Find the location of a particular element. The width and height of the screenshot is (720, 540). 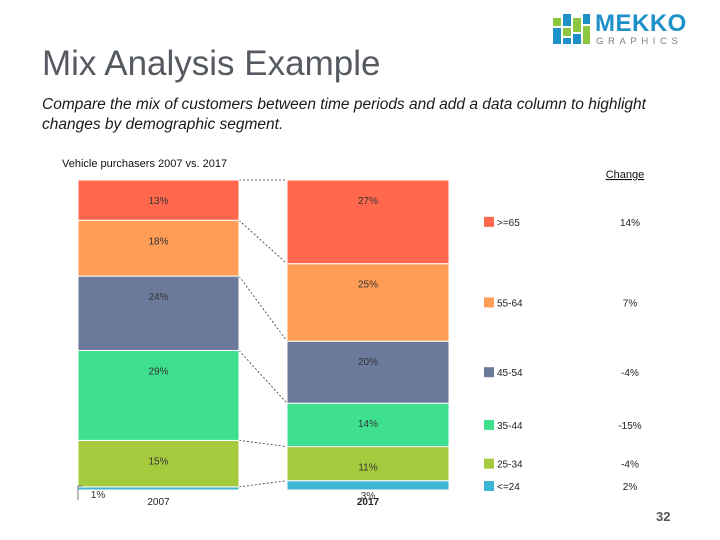

legend: <=24 25-34 35-44 45-54 55-64 >=65 is located at coordinates (503, 354).